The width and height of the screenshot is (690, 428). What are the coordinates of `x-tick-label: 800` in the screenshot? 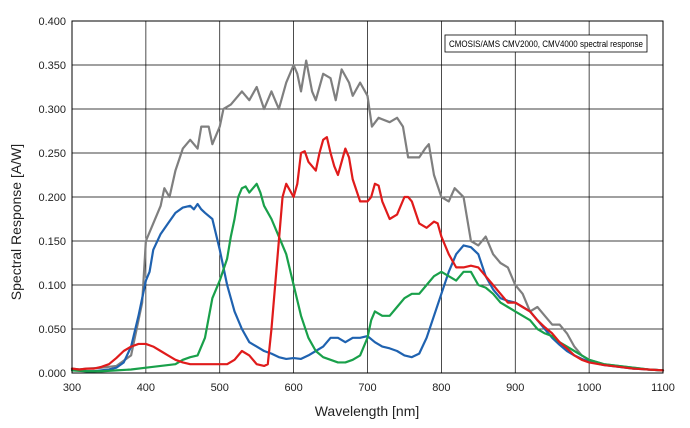 It's located at (441, 388).